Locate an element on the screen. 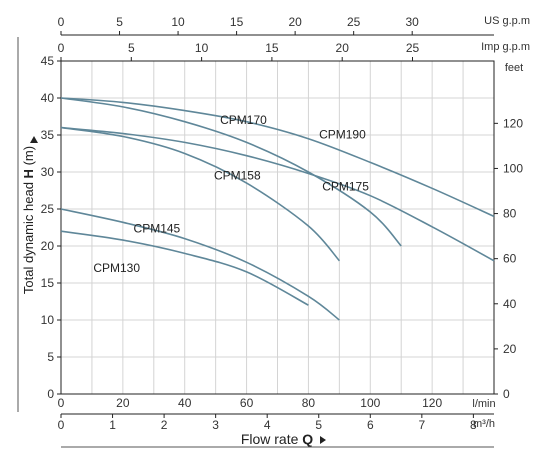 The width and height of the screenshot is (534, 472). y-tick-label: 30 is located at coordinates (48, 172).